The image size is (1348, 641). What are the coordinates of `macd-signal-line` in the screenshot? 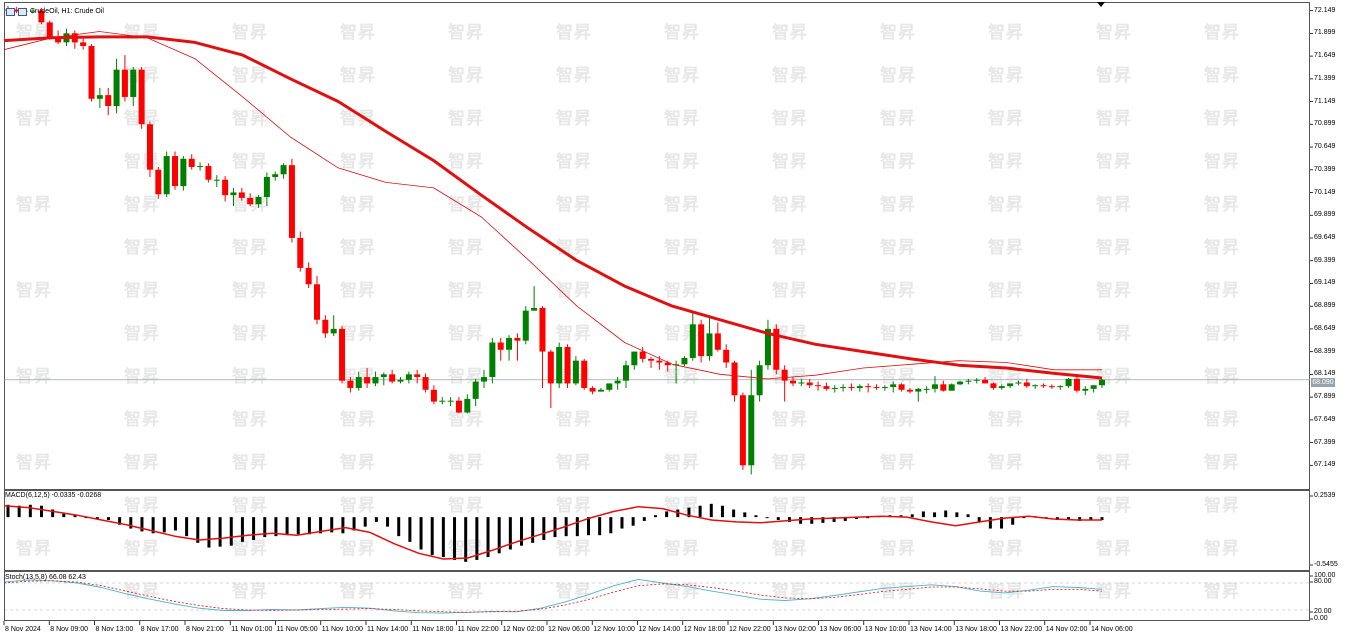 It's located at (552, 532).